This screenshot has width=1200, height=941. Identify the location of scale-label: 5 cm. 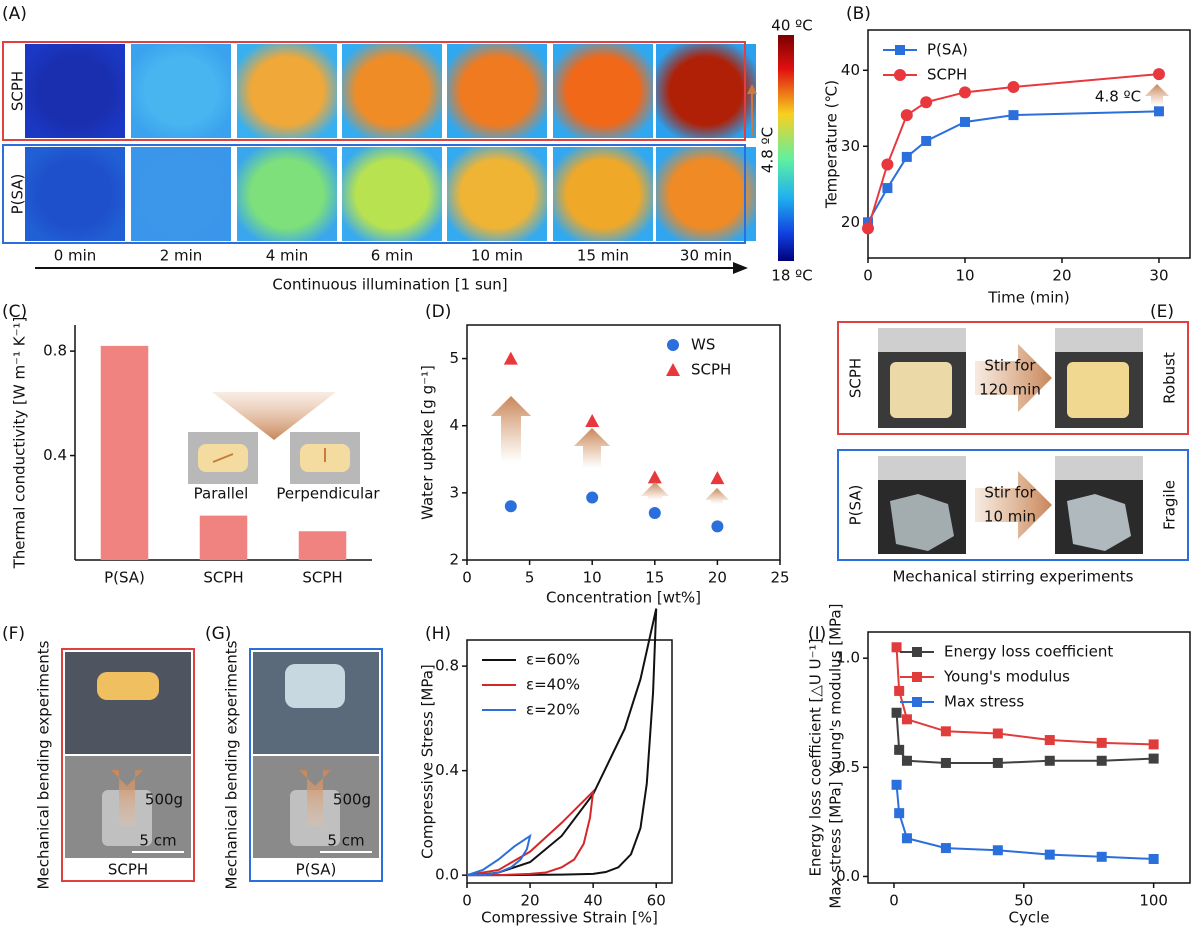
(157, 841).